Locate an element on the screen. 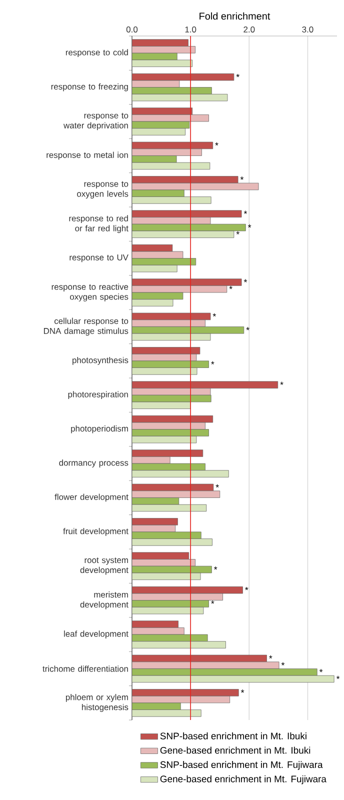  y-tick-label: response to reactive oxygen species is located at coordinates (90, 293).